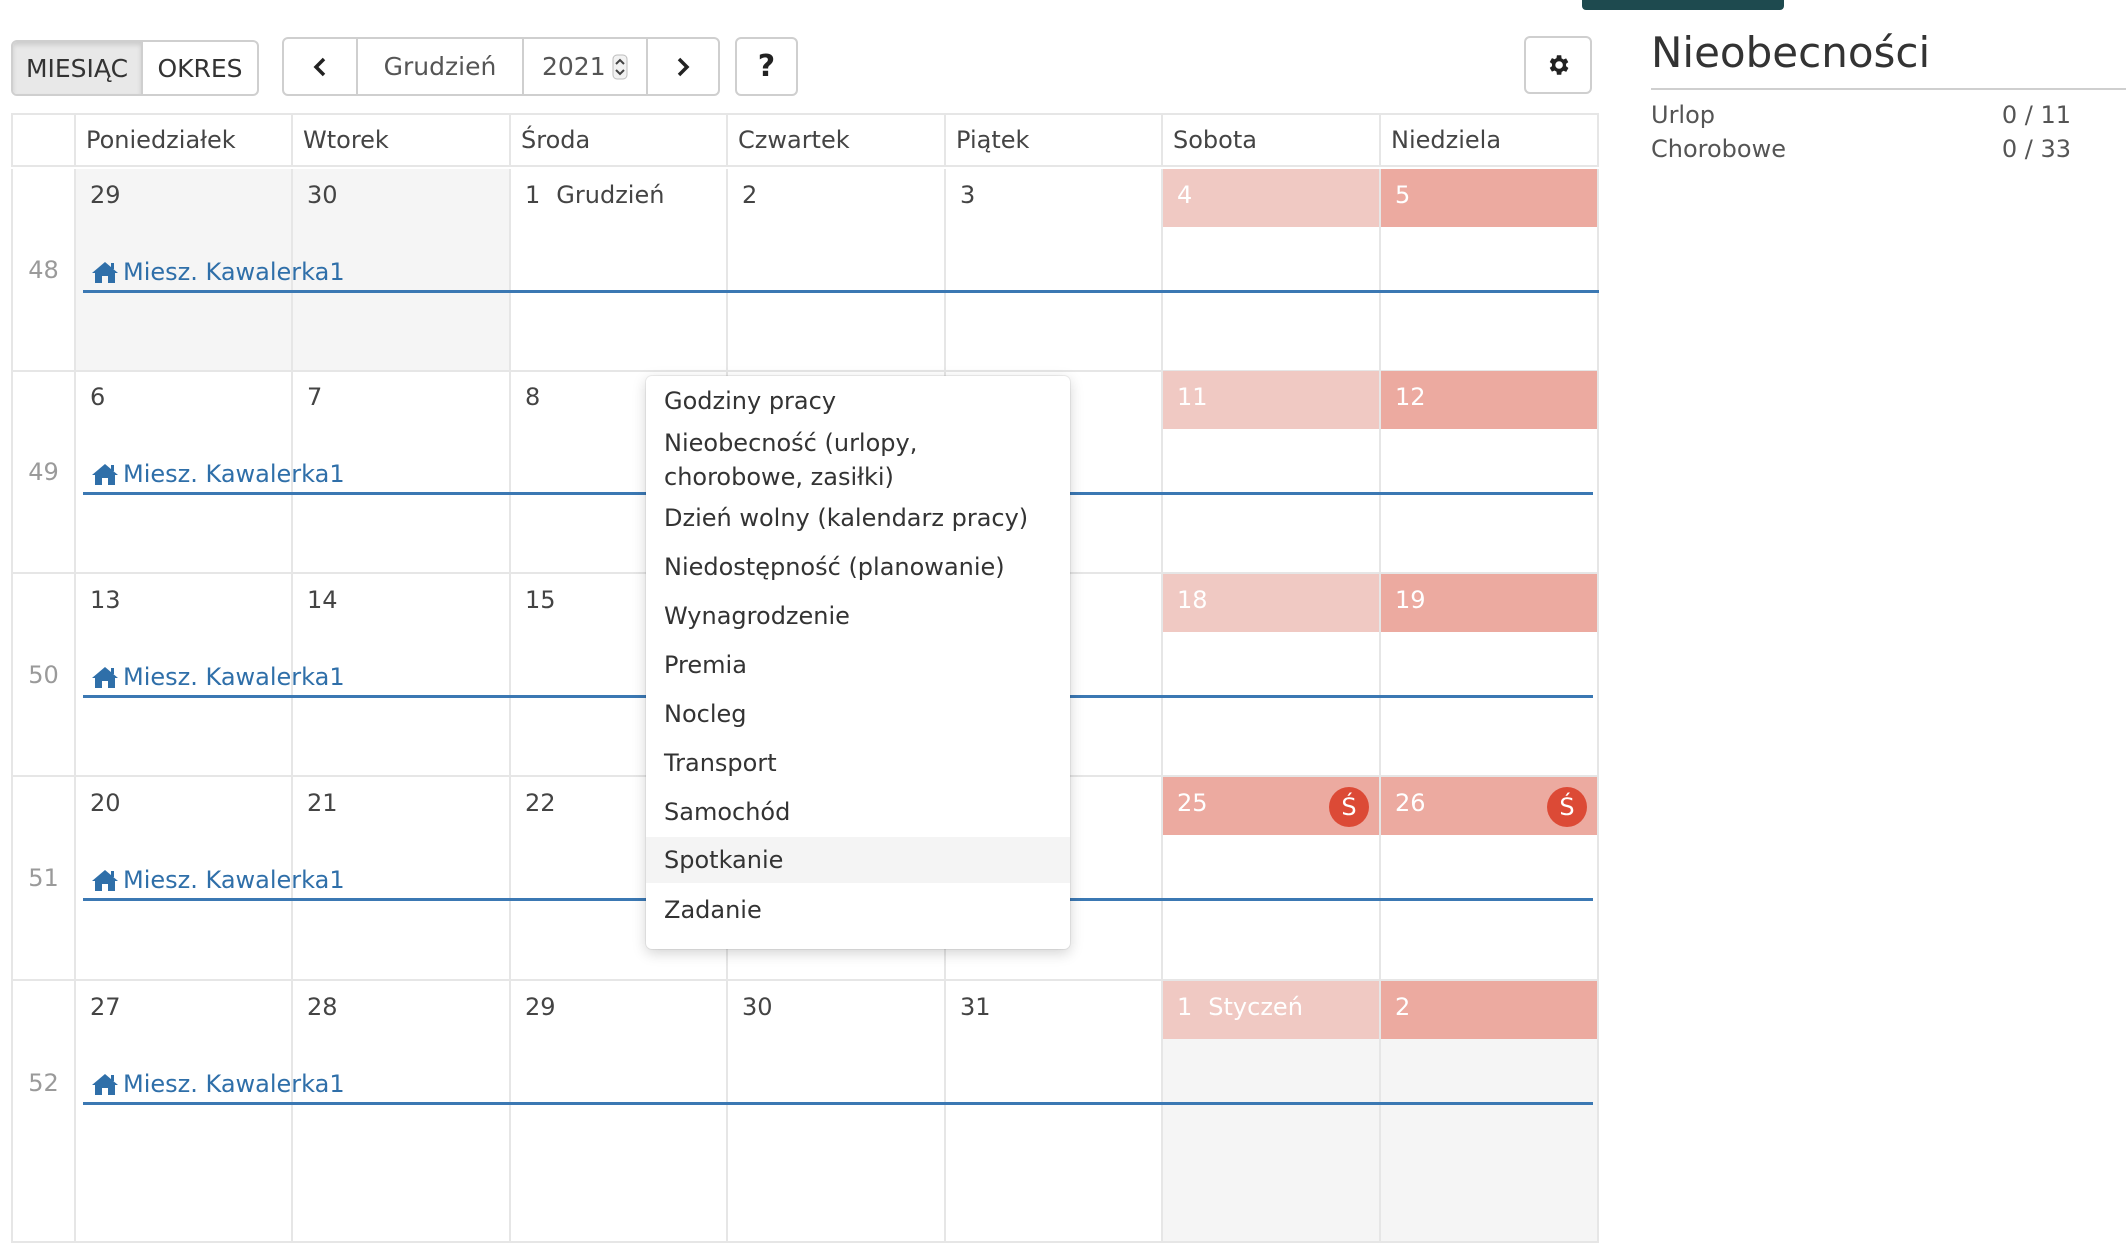 This screenshot has width=2126, height=1243. Describe the element at coordinates (705, 665) in the screenshot. I see `dropdown-item: Premia` at that location.